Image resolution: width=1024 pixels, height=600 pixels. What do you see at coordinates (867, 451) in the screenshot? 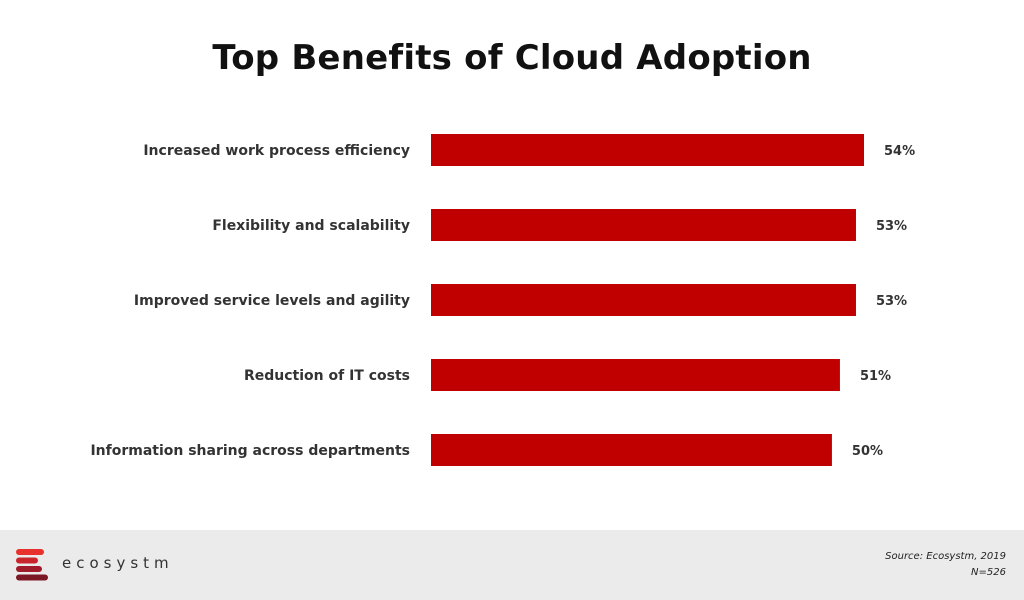
I see `value-label: 50%` at bounding box center [867, 451].